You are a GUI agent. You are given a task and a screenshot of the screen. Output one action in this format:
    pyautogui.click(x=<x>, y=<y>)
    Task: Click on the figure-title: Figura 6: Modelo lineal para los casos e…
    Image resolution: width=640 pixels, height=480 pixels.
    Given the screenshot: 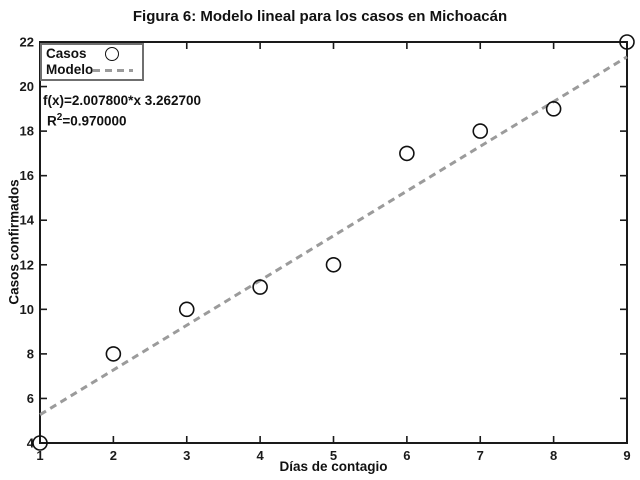 What is the action you would take?
    pyautogui.click(x=320, y=16)
    